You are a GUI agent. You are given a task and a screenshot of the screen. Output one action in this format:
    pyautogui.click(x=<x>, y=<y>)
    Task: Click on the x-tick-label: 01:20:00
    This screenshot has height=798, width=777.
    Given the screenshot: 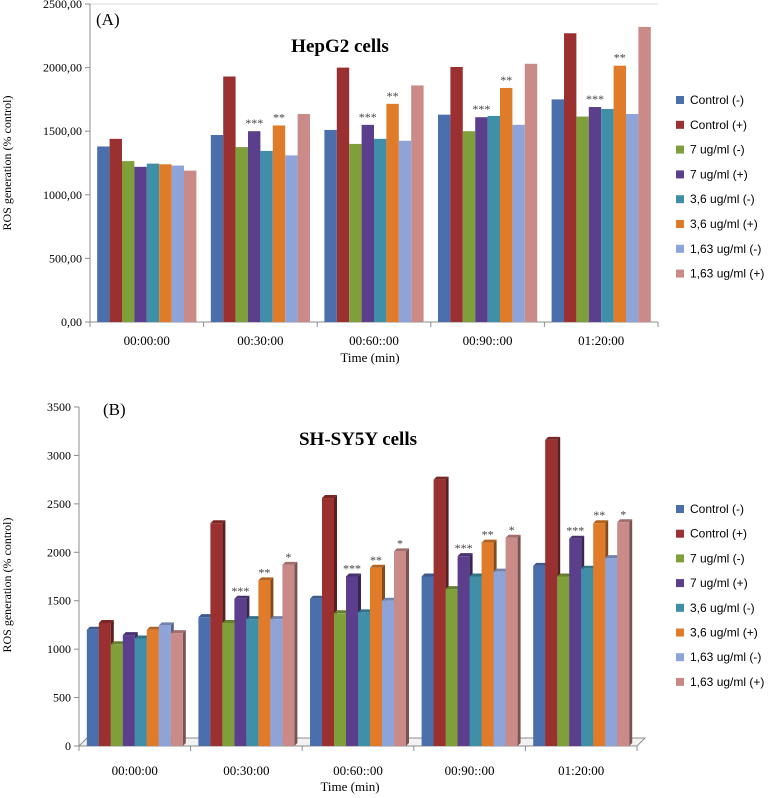 What is the action you would take?
    pyautogui.click(x=601, y=340)
    